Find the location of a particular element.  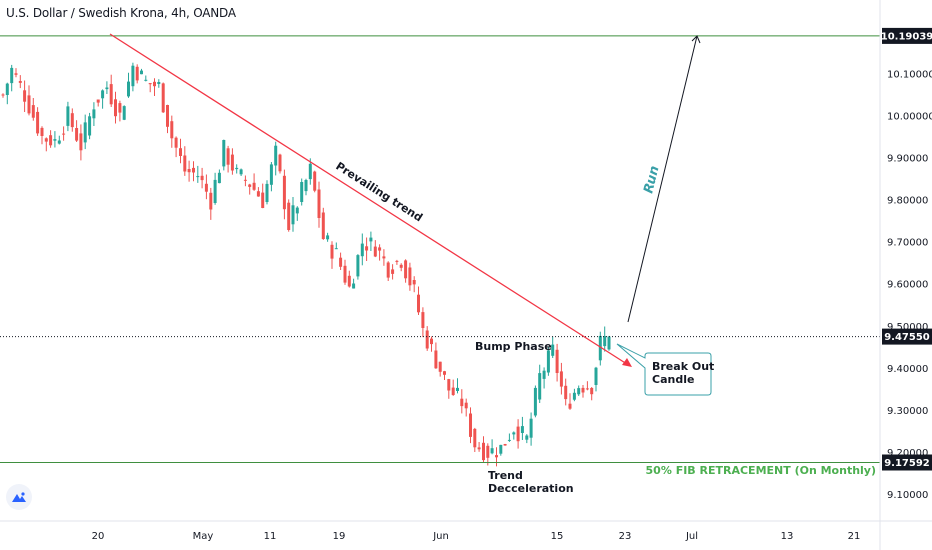

bump-phase-label: Bump Phase is located at coordinates (513, 346).